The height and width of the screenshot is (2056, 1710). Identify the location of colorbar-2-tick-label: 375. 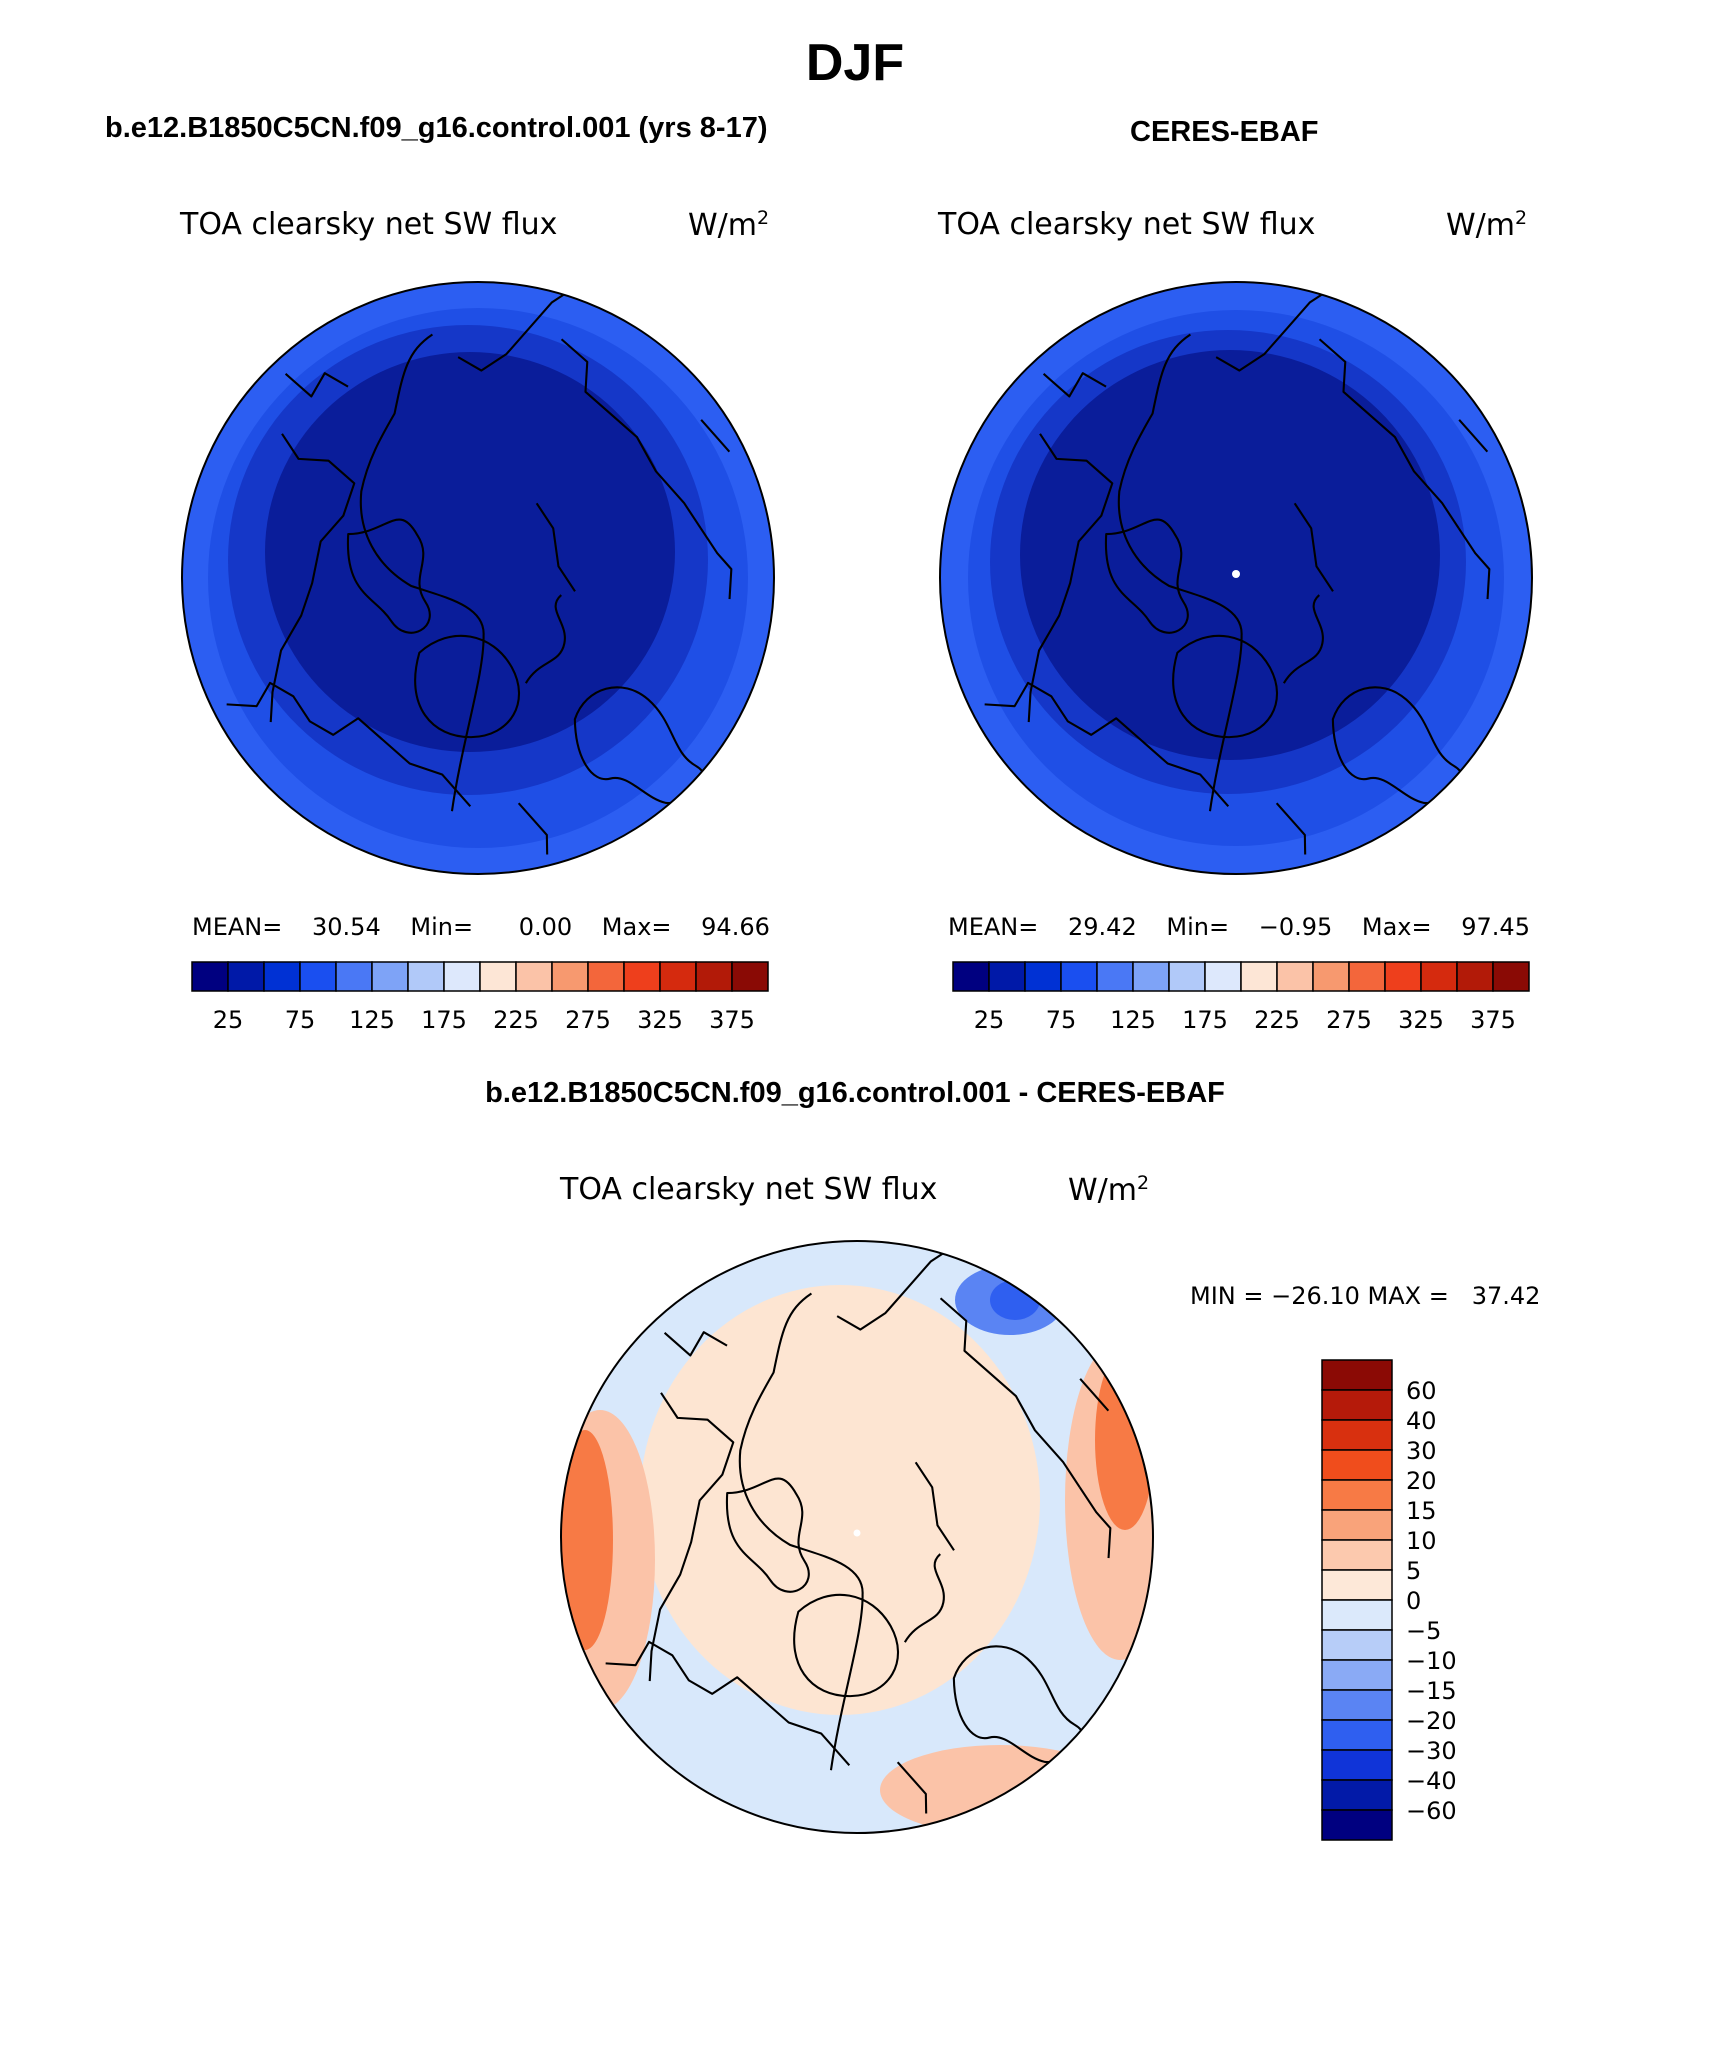
(1493, 1020).